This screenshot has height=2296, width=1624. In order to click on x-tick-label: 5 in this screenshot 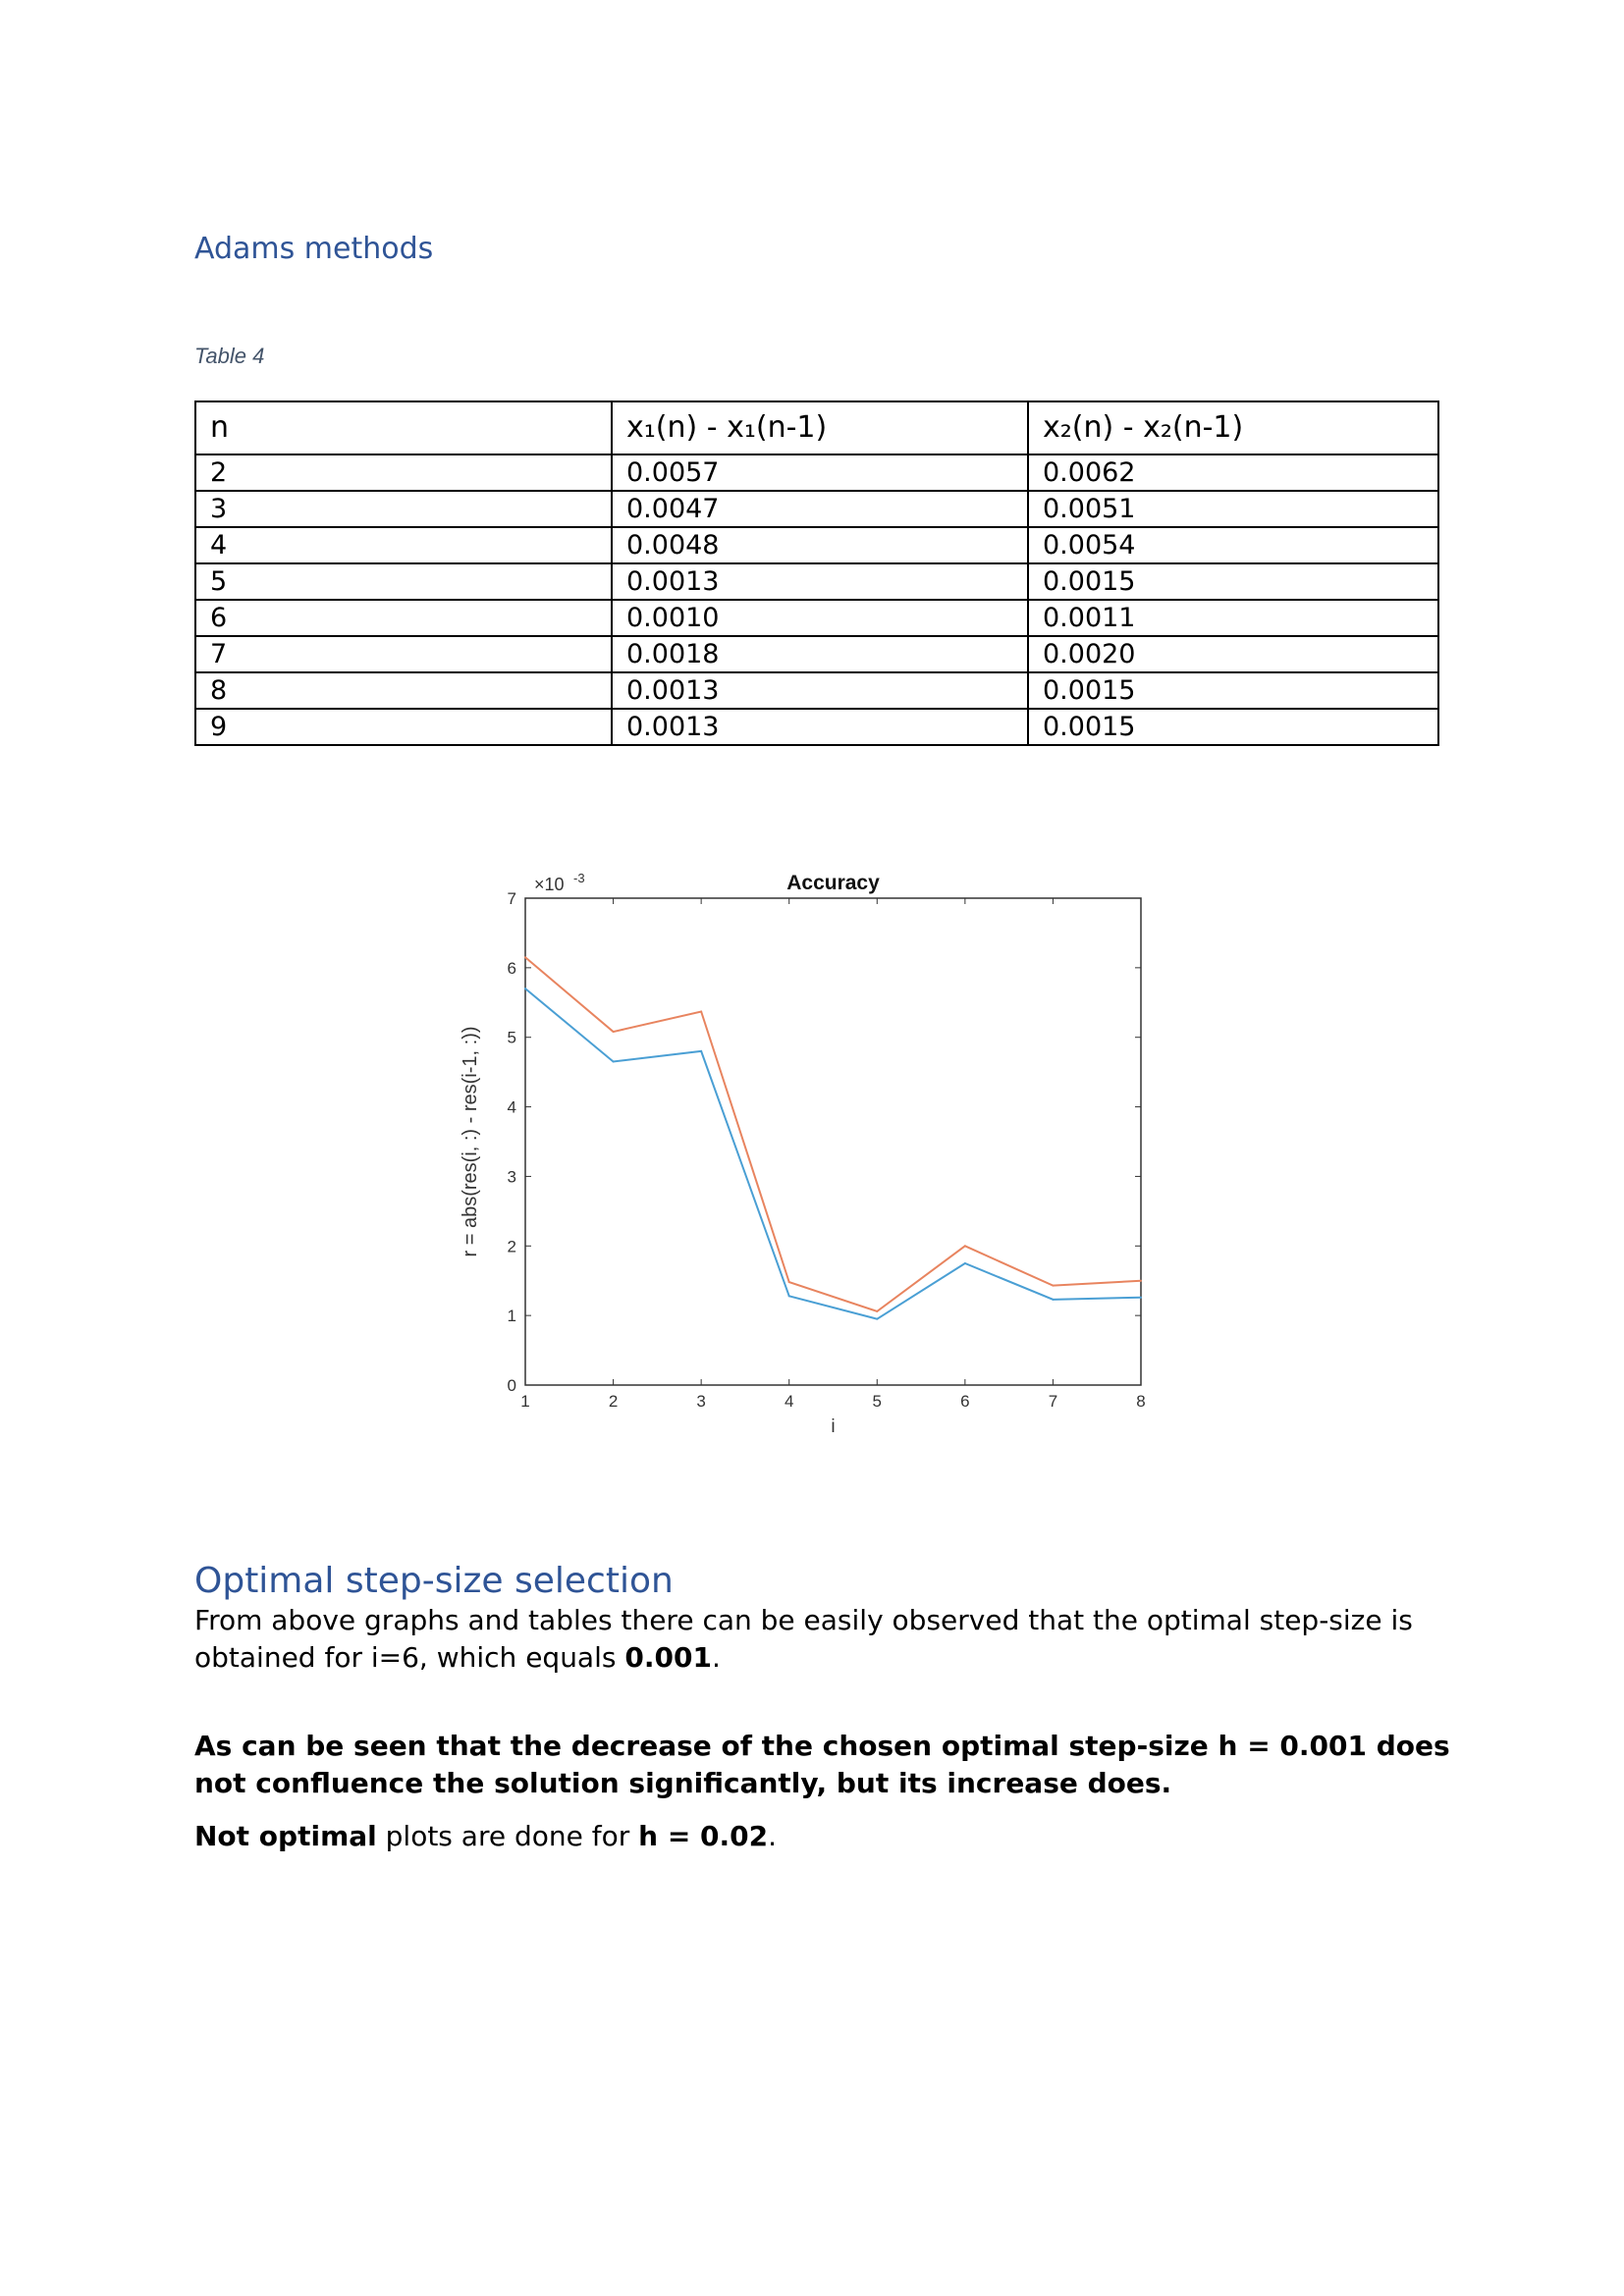, I will do `click(877, 1401)`.